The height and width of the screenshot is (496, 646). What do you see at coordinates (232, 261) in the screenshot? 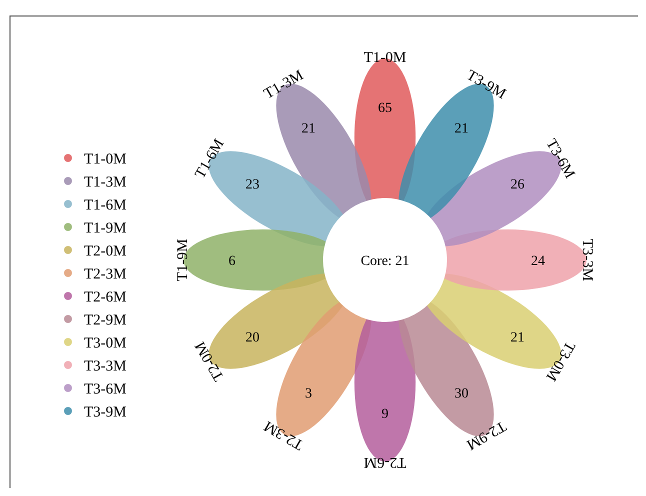
I see `data-label: 6` at bounding box center [232, 261].